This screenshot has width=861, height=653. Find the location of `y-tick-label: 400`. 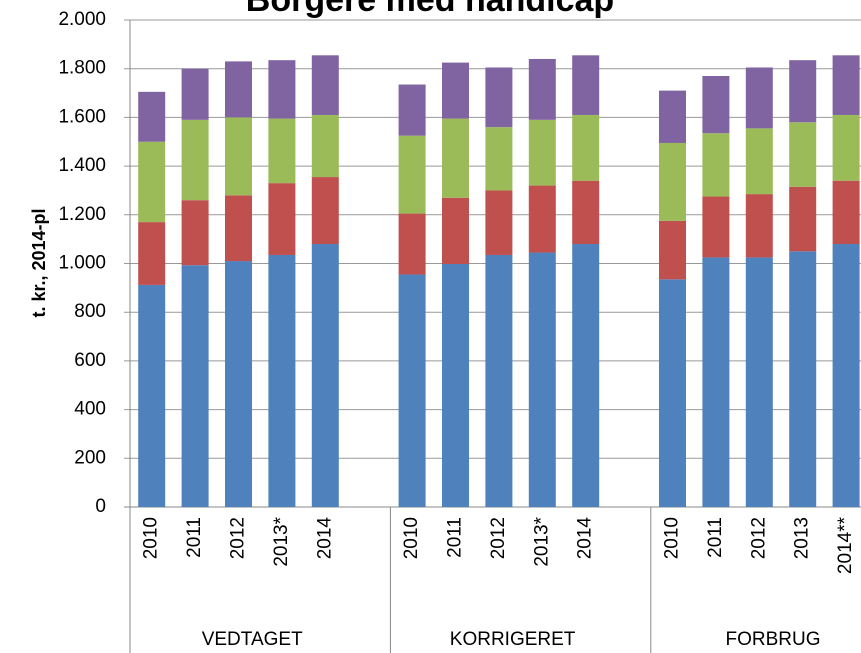

y-tick-label: 400 is located at coordinates (90, 409).